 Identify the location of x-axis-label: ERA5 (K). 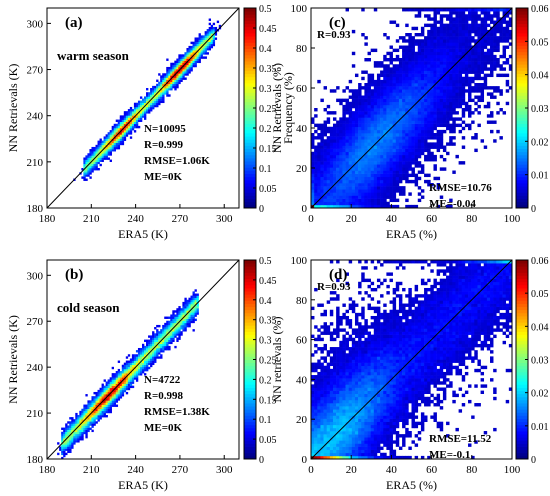
(143, 234).